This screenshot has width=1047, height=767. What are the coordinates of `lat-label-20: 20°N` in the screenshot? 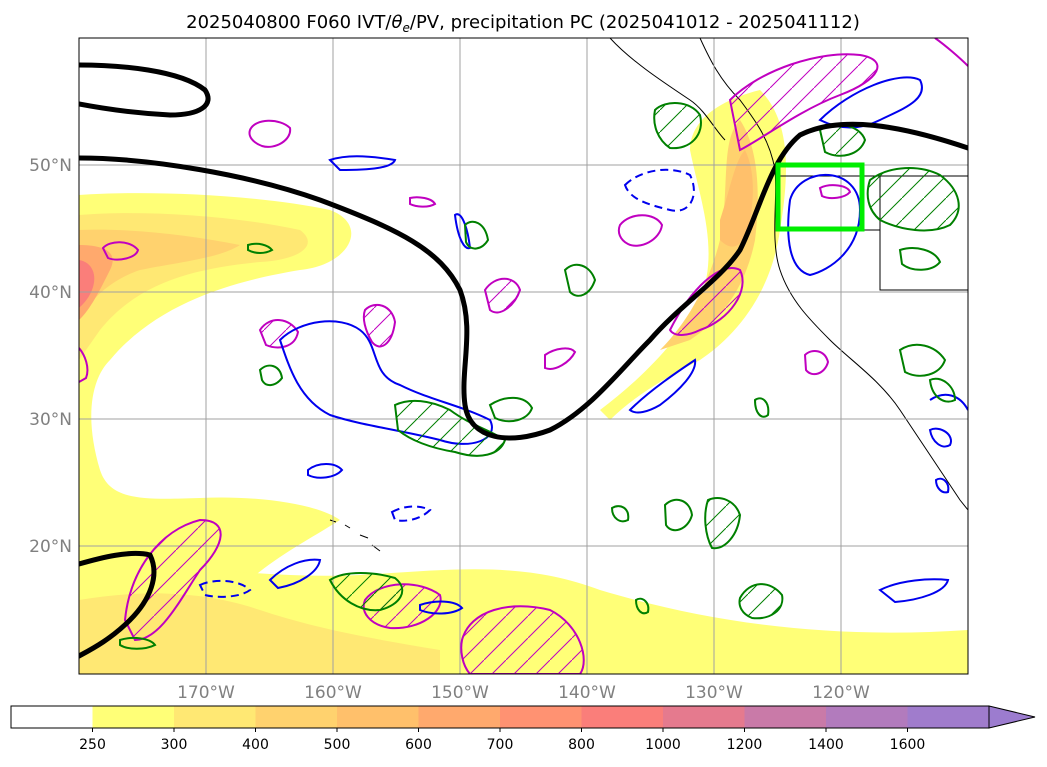 It's located at (50, 547).